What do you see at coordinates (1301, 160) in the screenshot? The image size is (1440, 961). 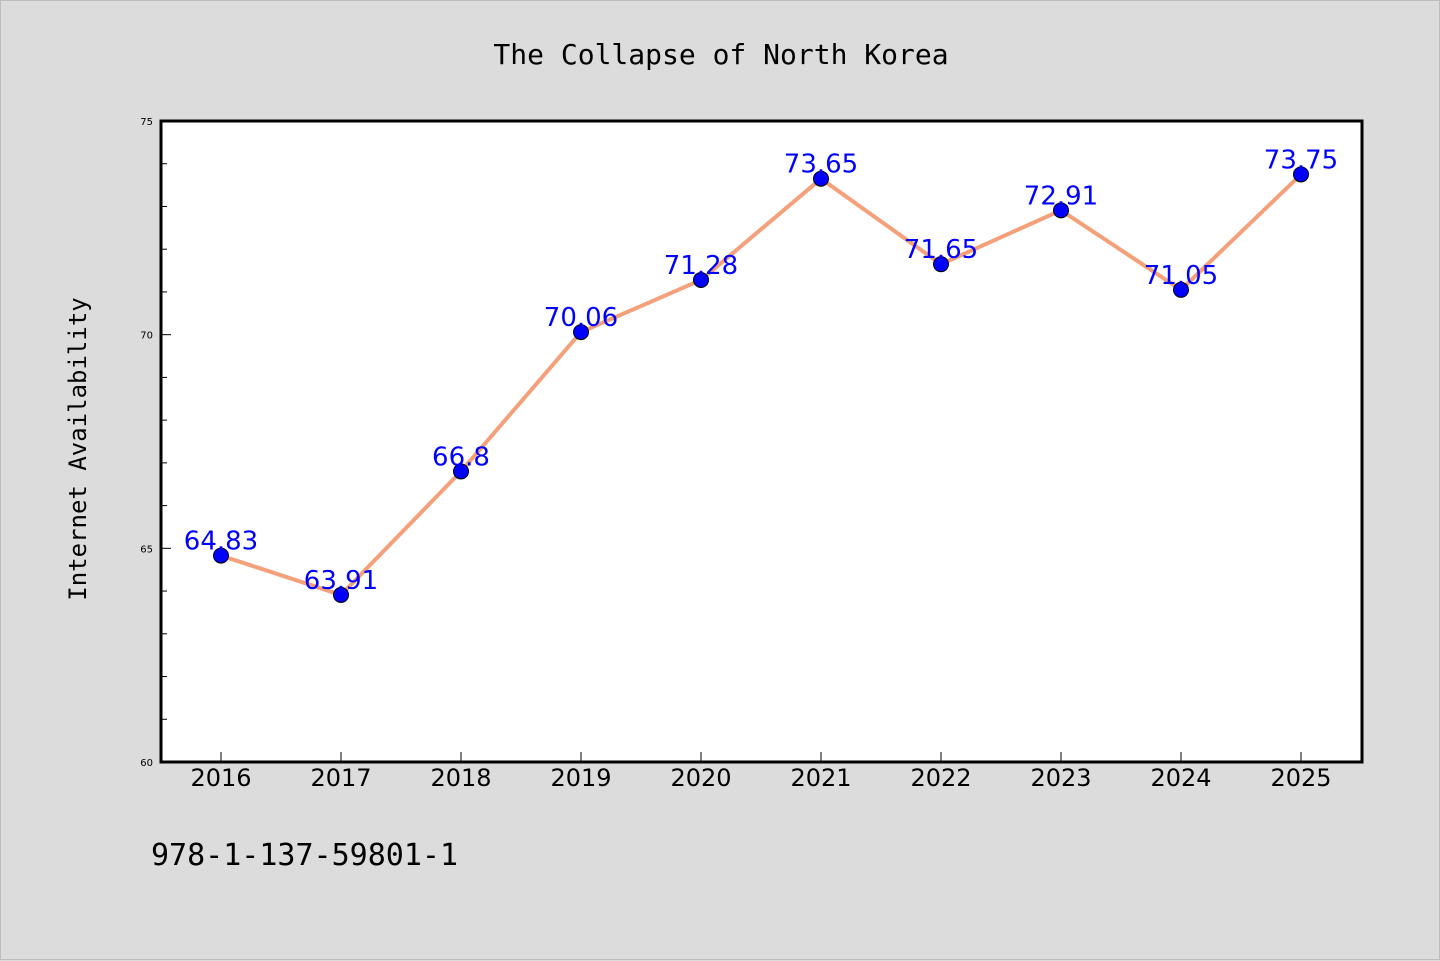 I see `data-label: 73.75` at bounding box center [1301, 160].